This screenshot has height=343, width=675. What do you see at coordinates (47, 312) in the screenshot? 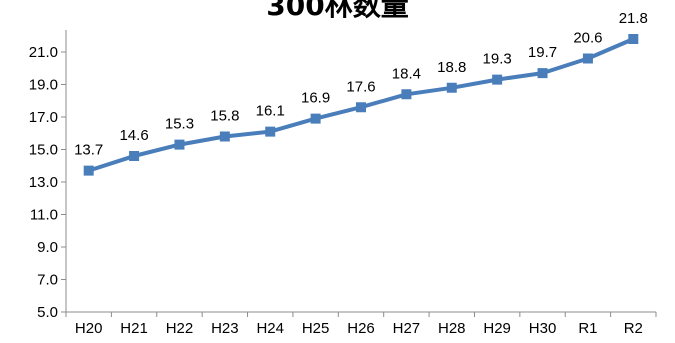
I see `y-tick-label: 5.0` at bounding box center [47, 312].